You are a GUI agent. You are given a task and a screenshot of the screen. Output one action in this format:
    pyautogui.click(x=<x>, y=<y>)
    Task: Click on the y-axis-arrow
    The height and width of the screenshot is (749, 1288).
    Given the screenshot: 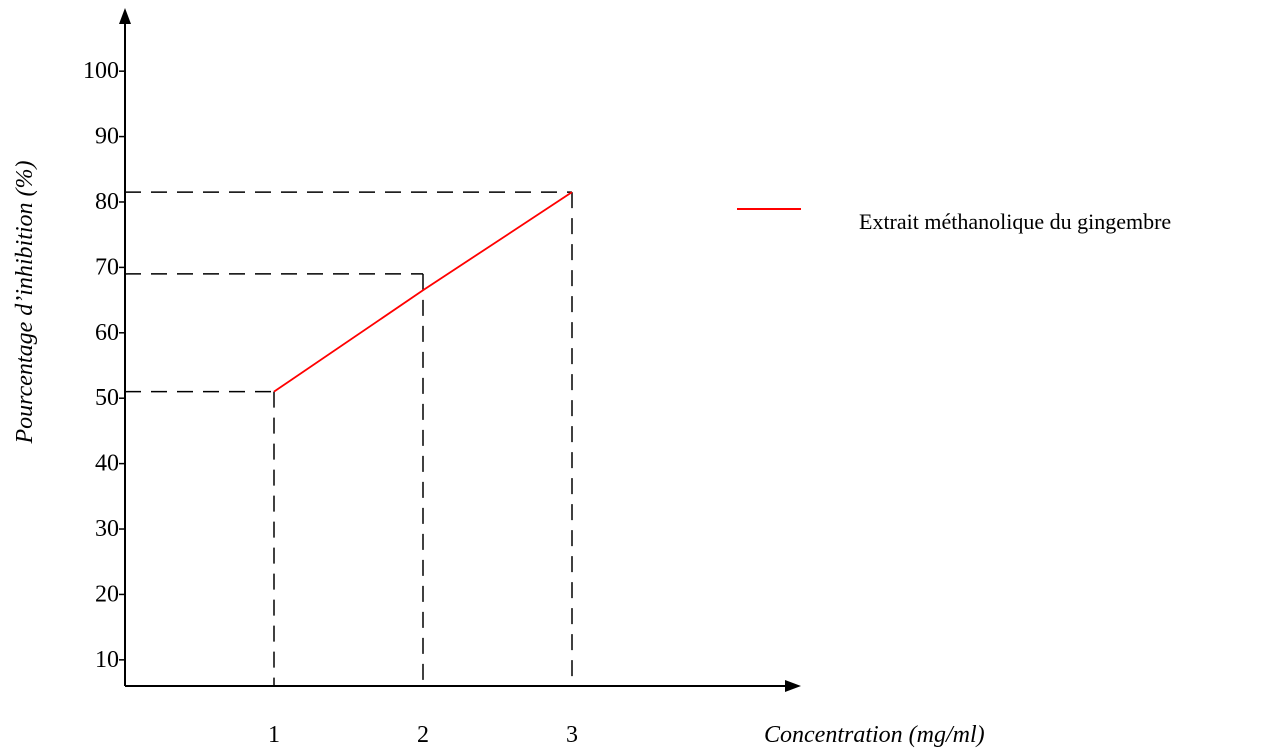 What is the action you would take?
    pyautogui.click(x=125, y=16)
    